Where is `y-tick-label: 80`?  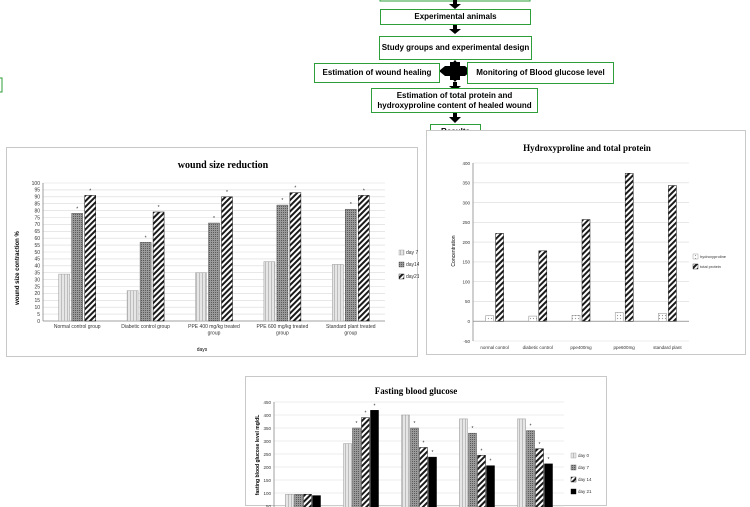 y-tick-label: 80 is located at coordinates (37, 211).